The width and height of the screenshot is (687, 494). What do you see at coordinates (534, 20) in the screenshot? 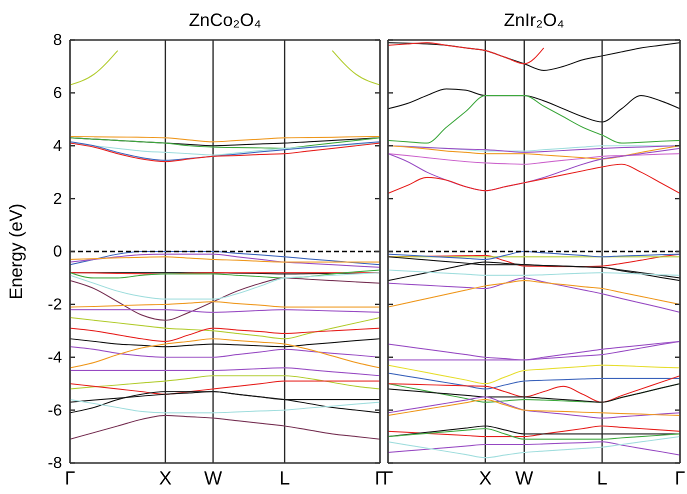
I see `chart-title: ZnIr₂O₄` at bounding box center [534, 20].